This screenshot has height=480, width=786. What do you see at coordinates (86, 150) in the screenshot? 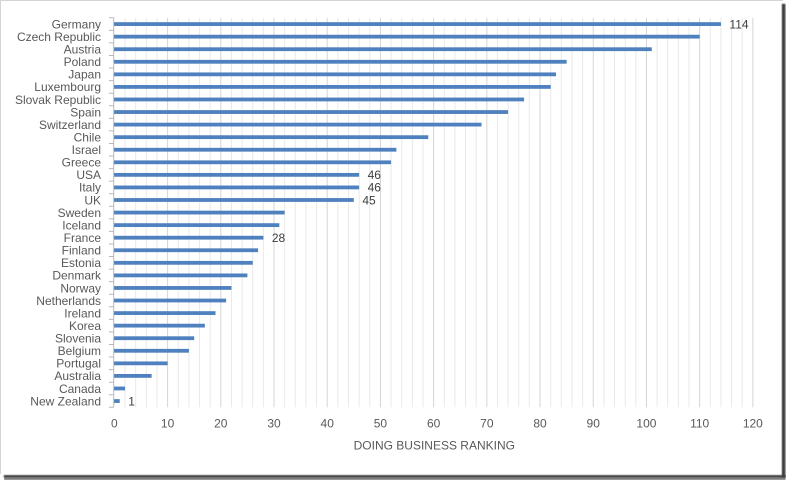
I see `svg-text: Israel` at bounding box center [86, 150].